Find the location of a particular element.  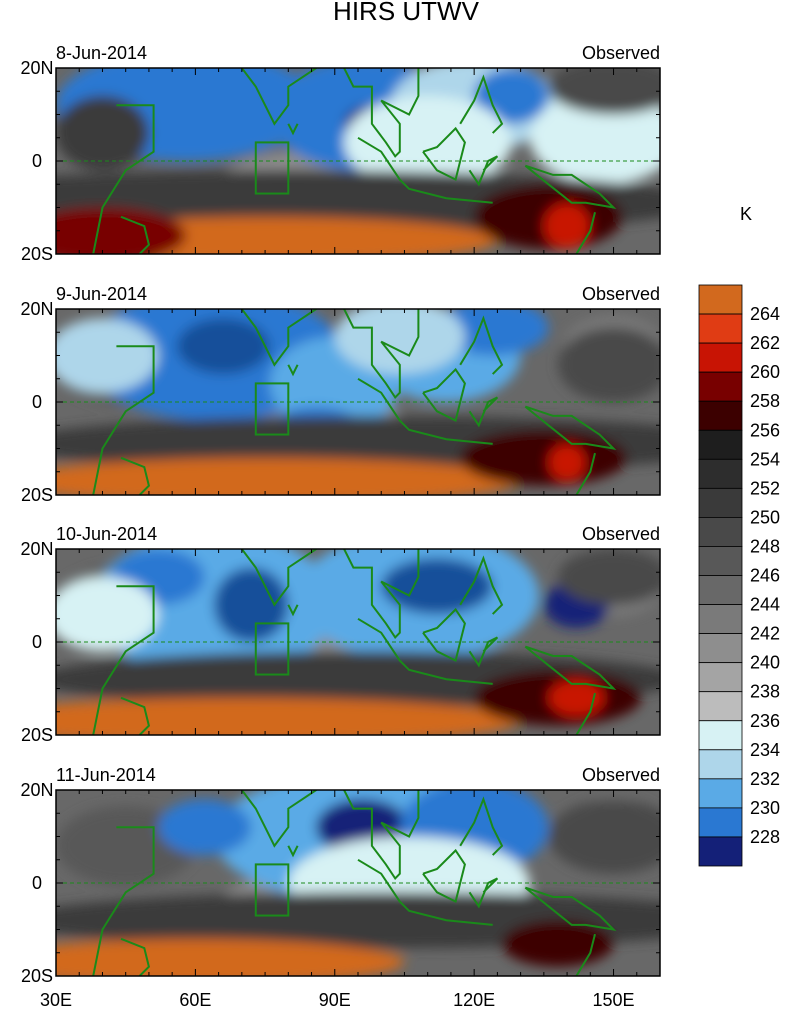

colorbar-label: 246 is located at coordinates (765, 576).